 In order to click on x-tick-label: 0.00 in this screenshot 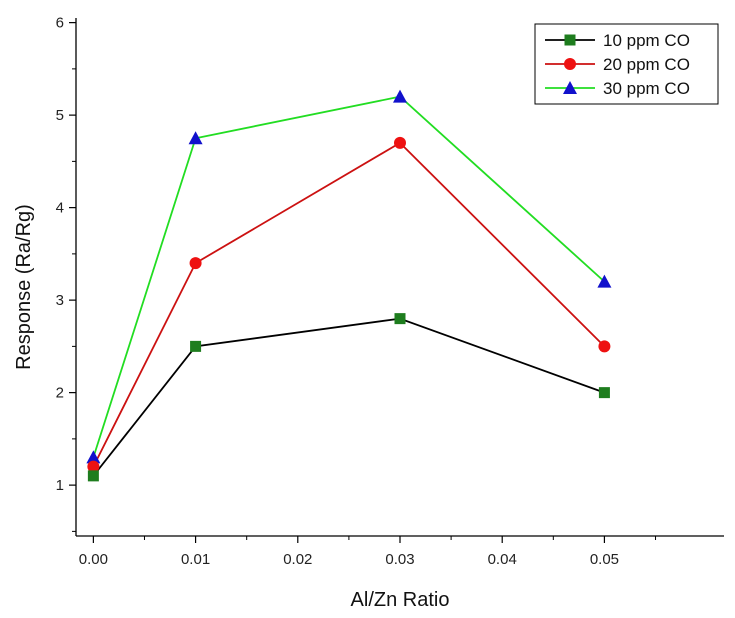, I will do `click(93, 559)`.